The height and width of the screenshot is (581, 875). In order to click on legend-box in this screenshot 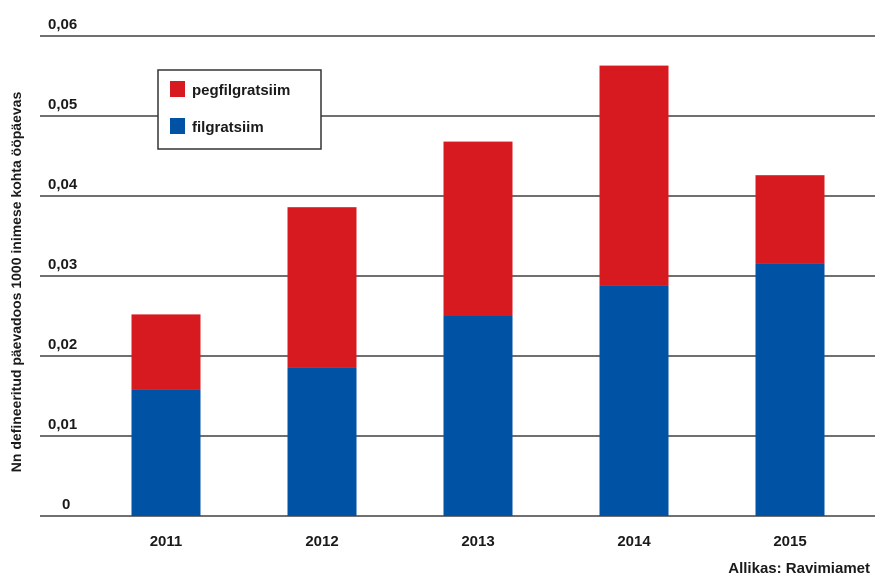, I will do `click(239, 109)`.